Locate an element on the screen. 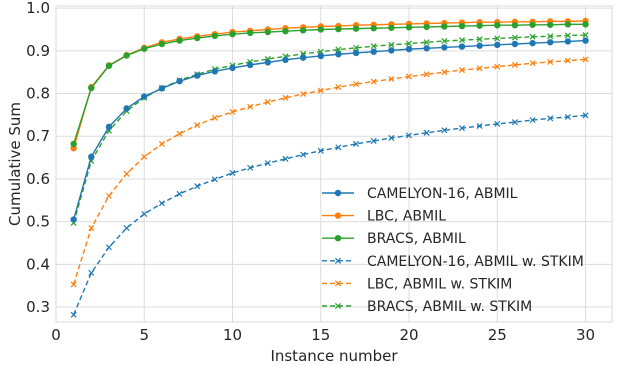  y-tick-label: 0.7 is located at coordinates (38, 136).